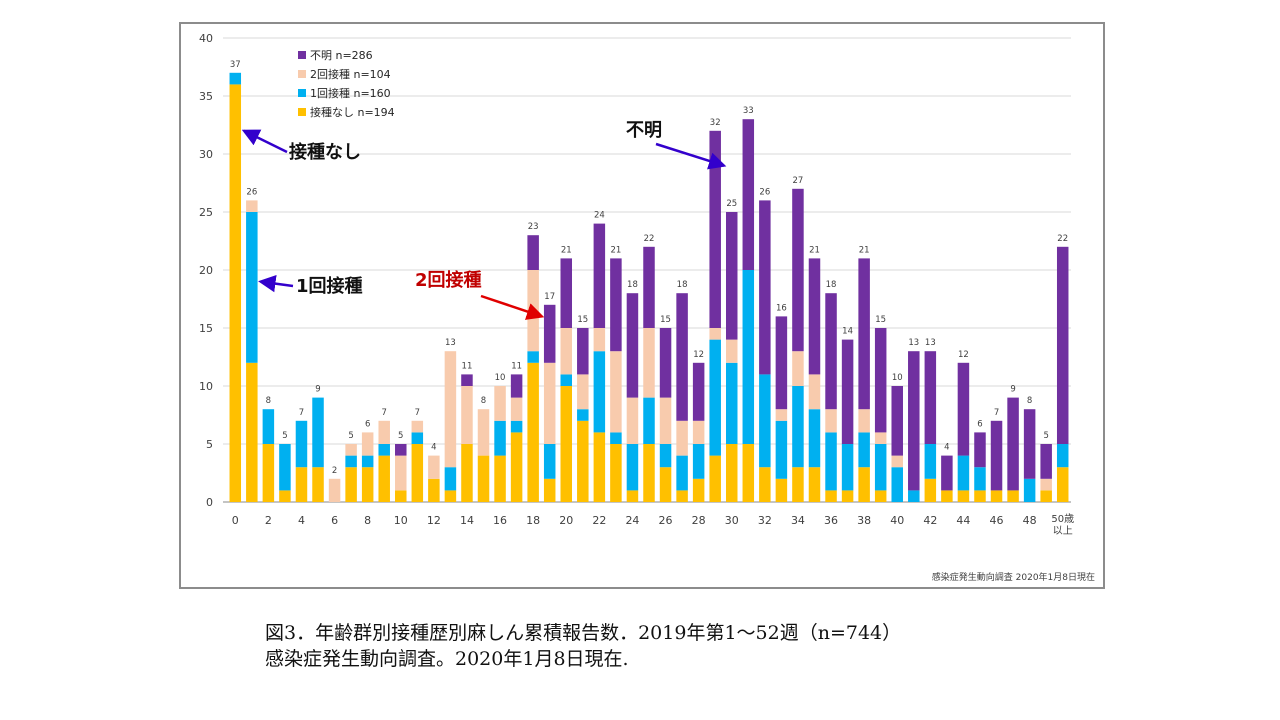 The width and height of the screenshot is (1280, 720). Describe the element at coordinates (329, 286) in the screenshot. I see `annotation-label: 1回接種` at that location.